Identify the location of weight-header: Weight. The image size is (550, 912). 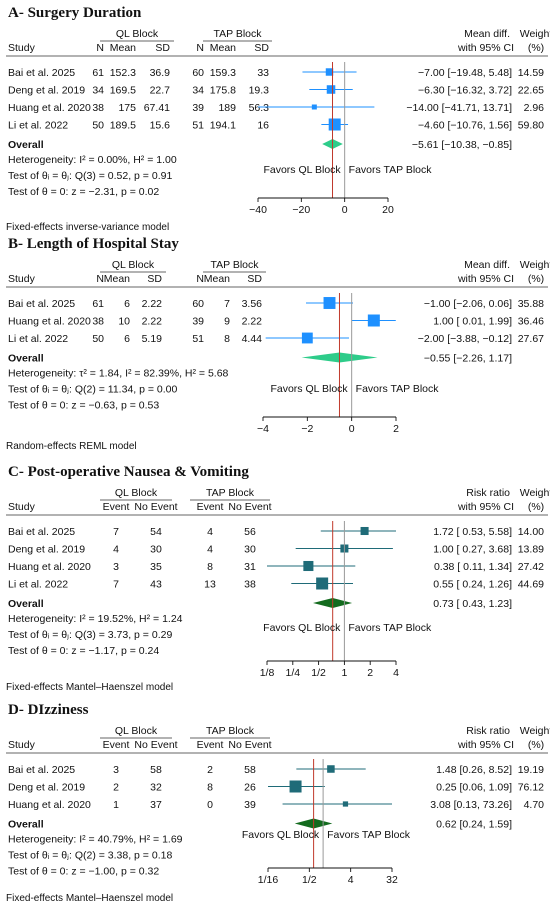
(535, 265).